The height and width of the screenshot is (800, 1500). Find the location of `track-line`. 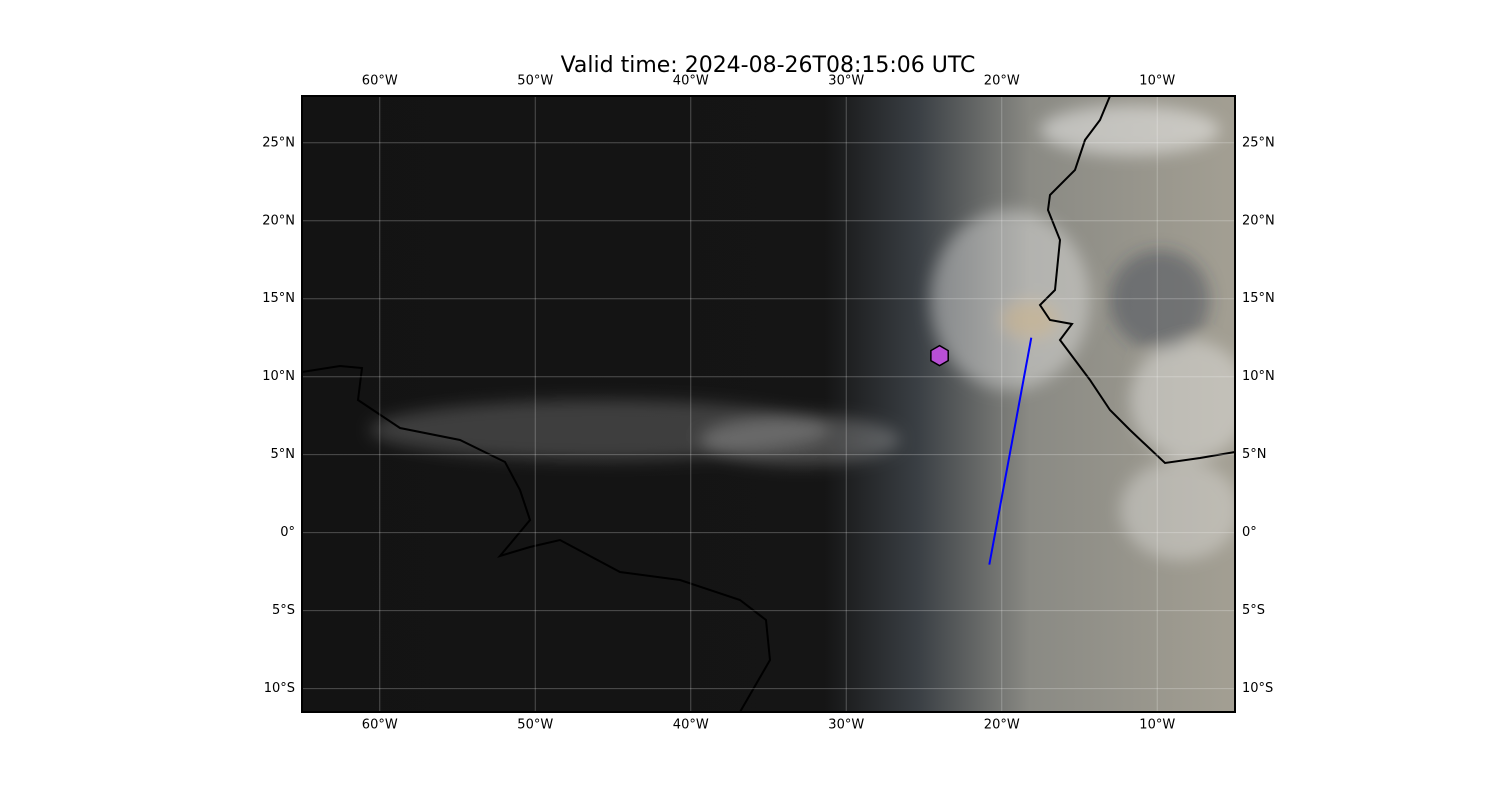

track-line is located at coordinates (1010, 451).